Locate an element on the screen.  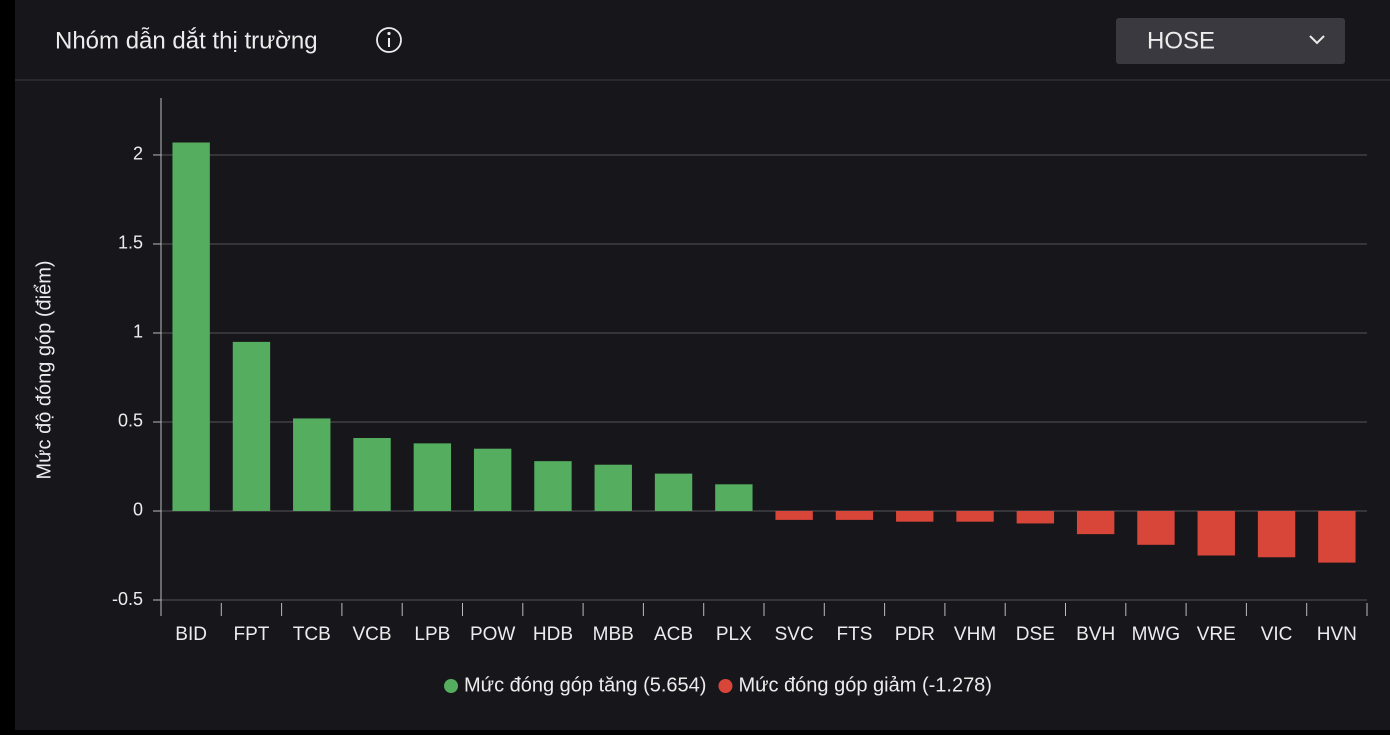
x-tick-label: PDR is located at coordinates (915, 634).